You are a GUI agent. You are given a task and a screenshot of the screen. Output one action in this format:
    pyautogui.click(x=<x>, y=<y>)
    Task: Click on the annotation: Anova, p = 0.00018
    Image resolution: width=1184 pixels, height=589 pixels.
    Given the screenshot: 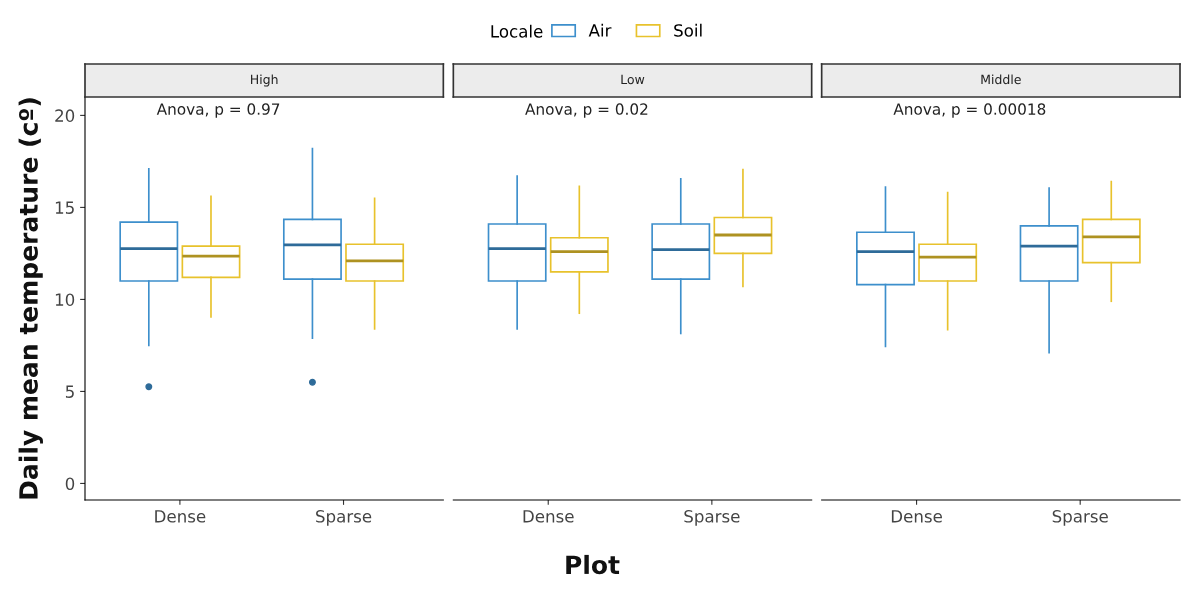 What is the action you would take?
    pyautogui.click(x=969, y=110)
    